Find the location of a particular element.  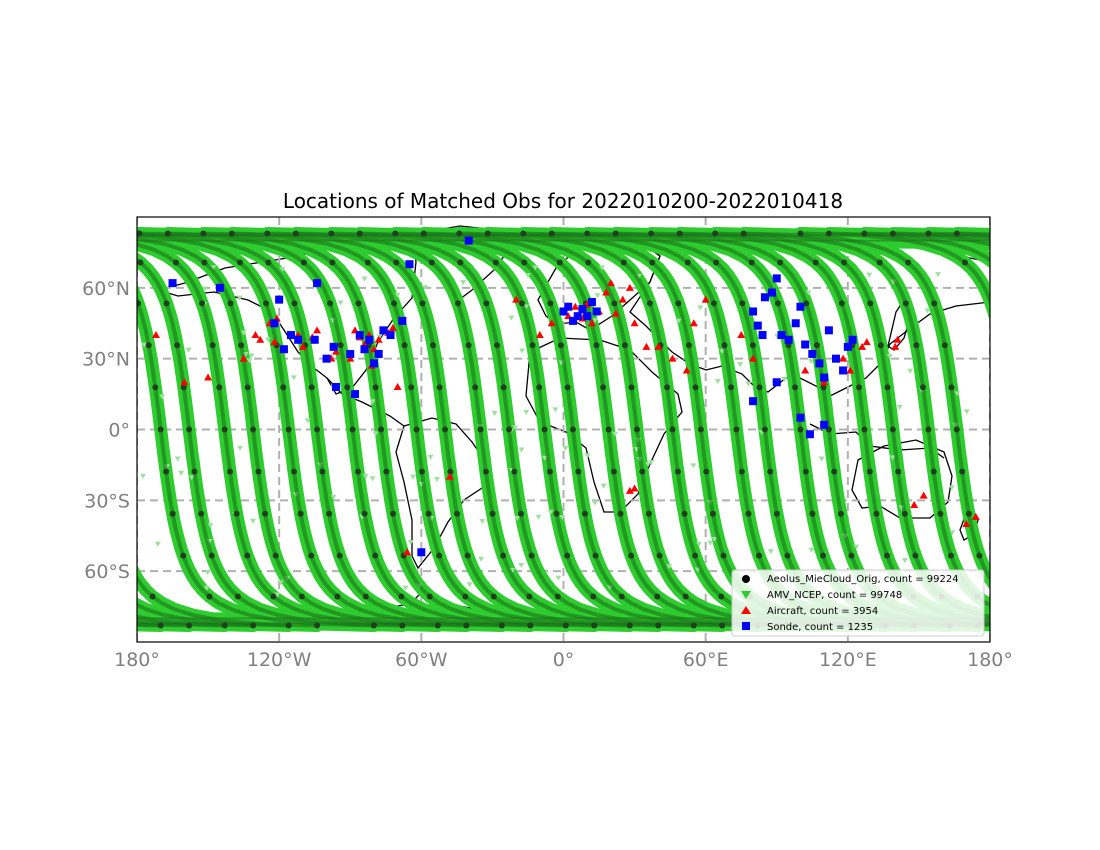

y-tick-label: 30°N is located at coordinates (106, 360).